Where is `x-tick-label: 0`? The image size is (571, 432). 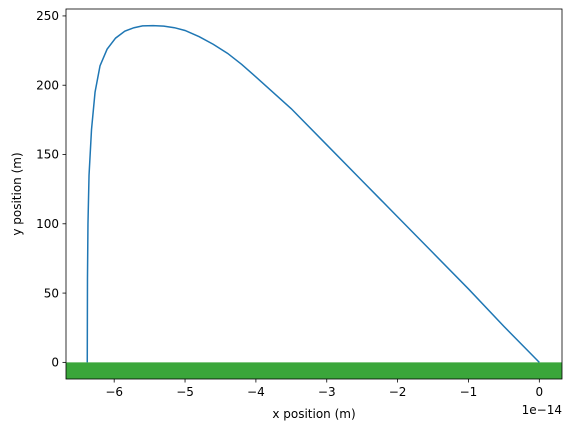
x-tick-label: 0 is located at coordinates (540, 392).